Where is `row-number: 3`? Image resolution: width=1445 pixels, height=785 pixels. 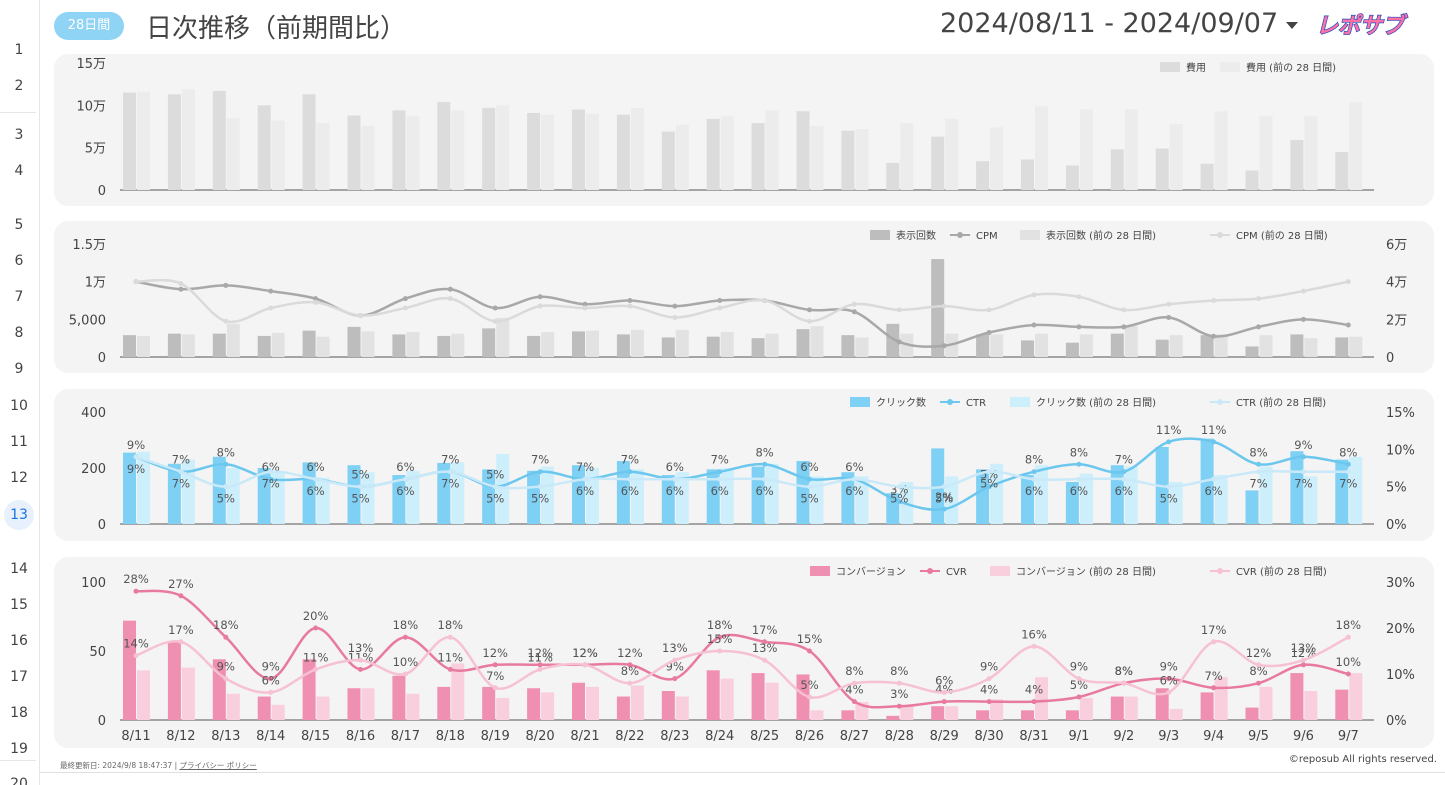
row-number: 3 is located at coordinates (19, 135).